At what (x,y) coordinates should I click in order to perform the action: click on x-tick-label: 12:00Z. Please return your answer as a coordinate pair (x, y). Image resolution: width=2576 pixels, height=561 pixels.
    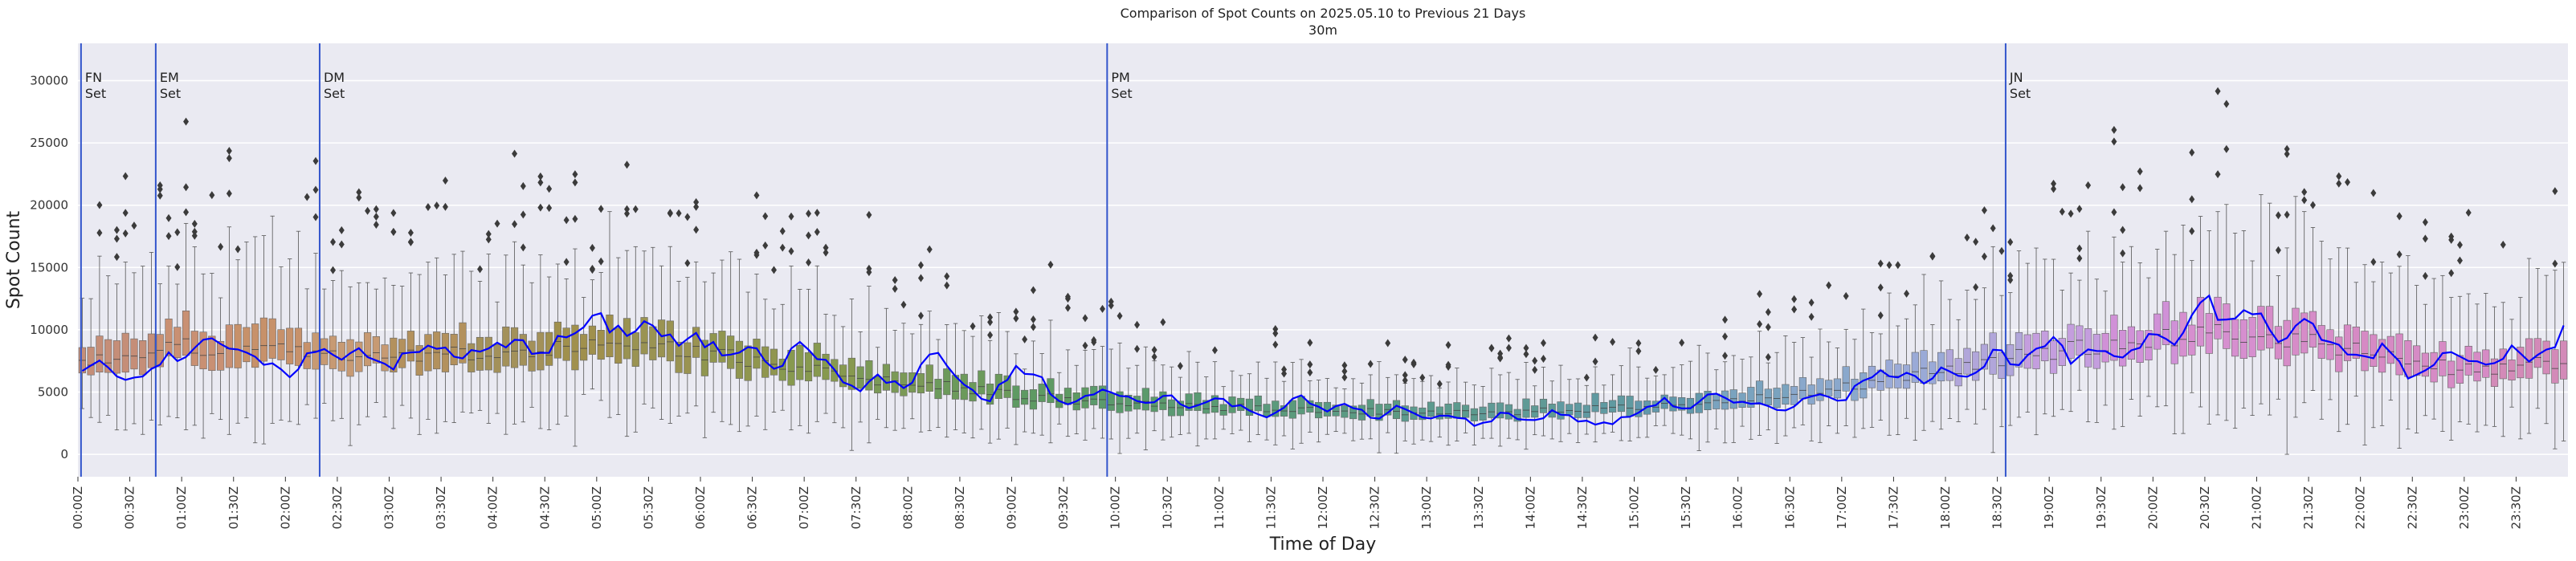
    Looking at the image, I should click on (1323, 508).